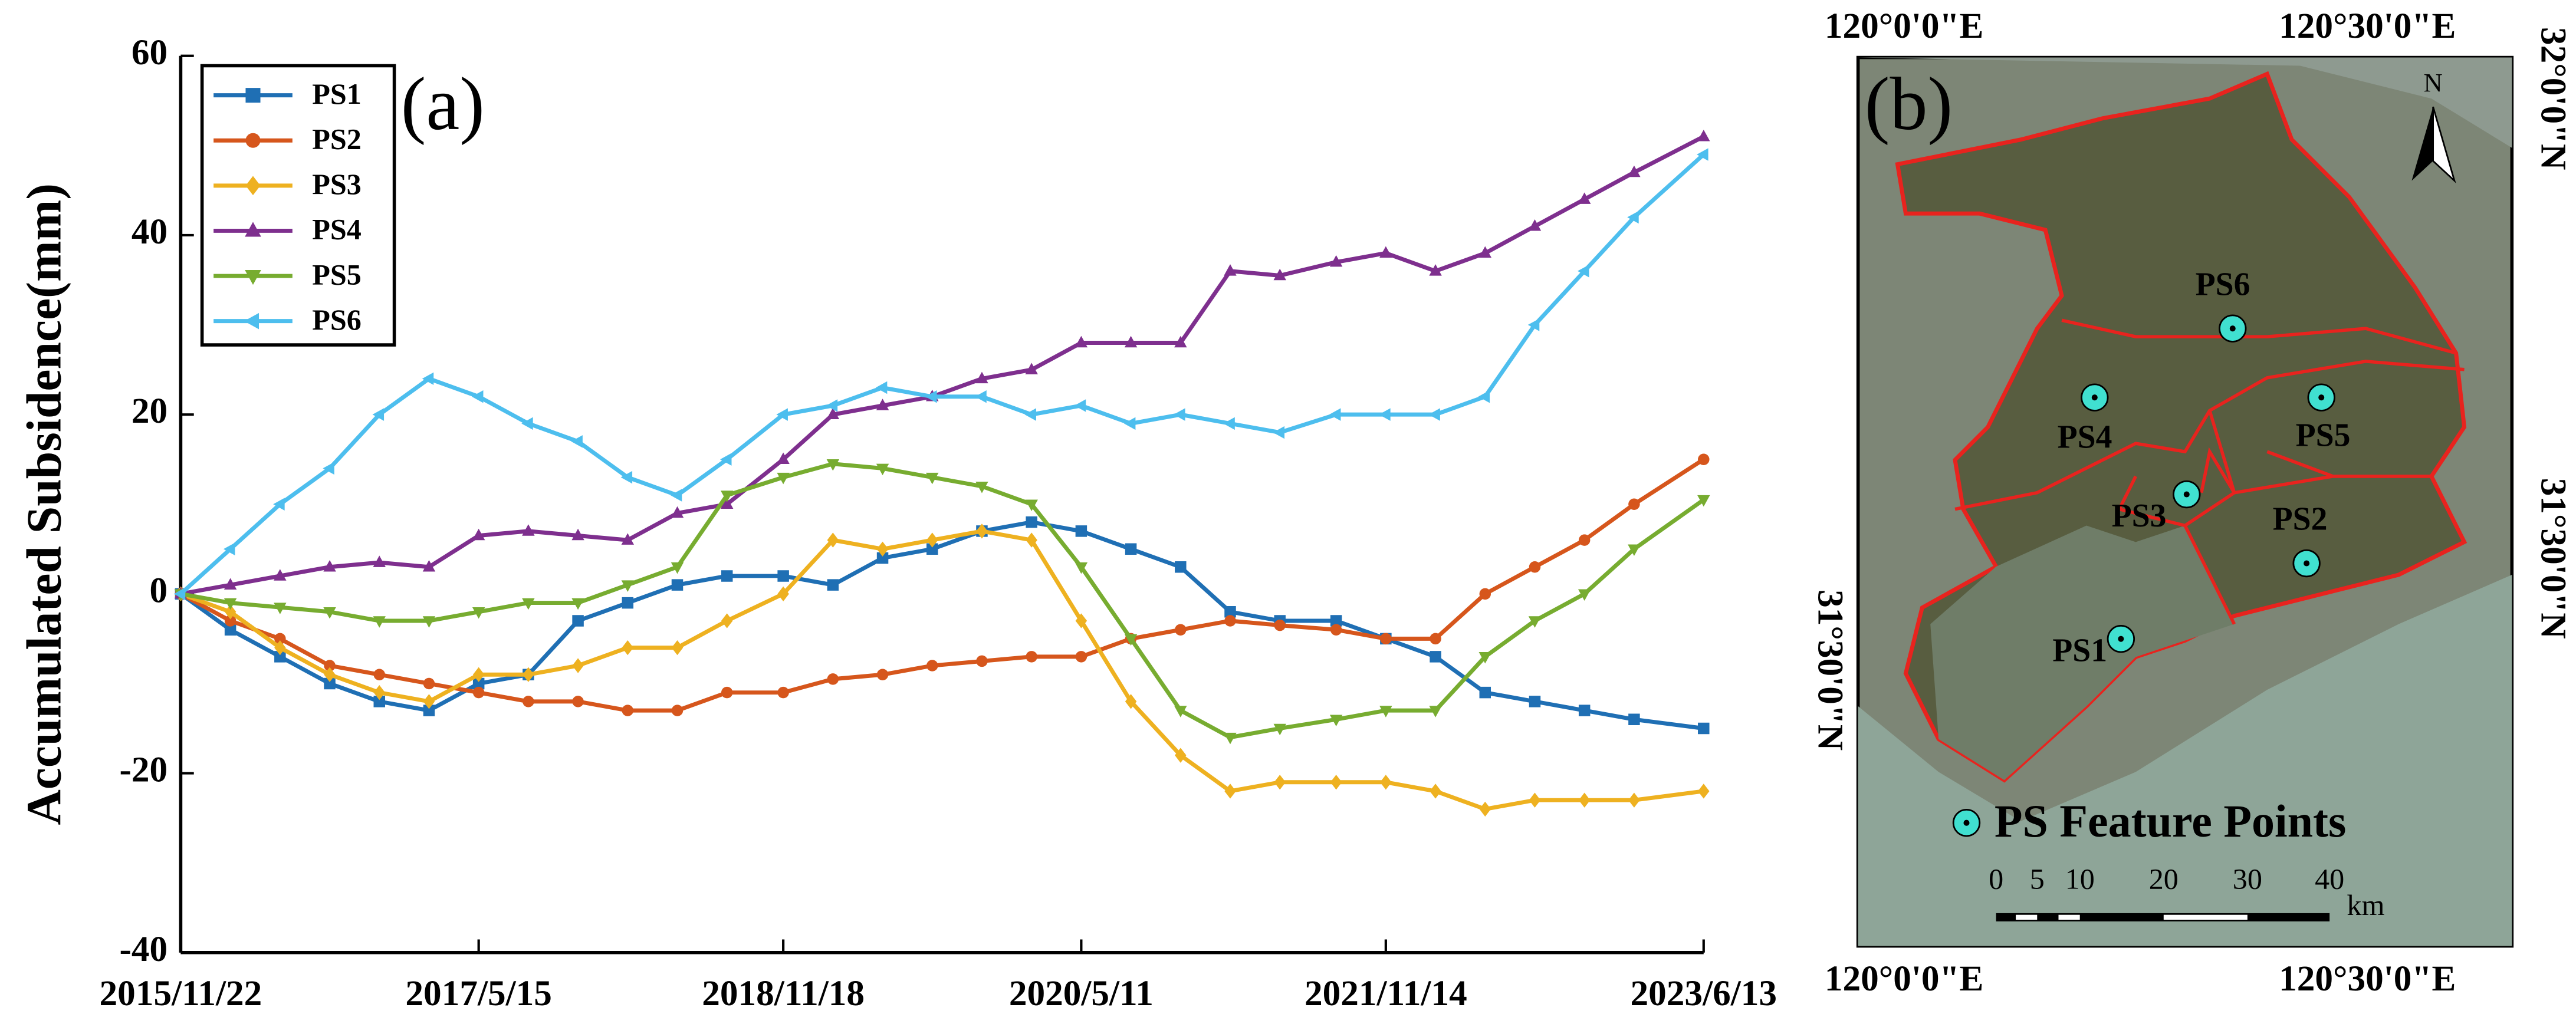  What do you see at coordinates (1966, 822) in the screenshot?
I see `legend-dot` at bounding box center [1966, 822].